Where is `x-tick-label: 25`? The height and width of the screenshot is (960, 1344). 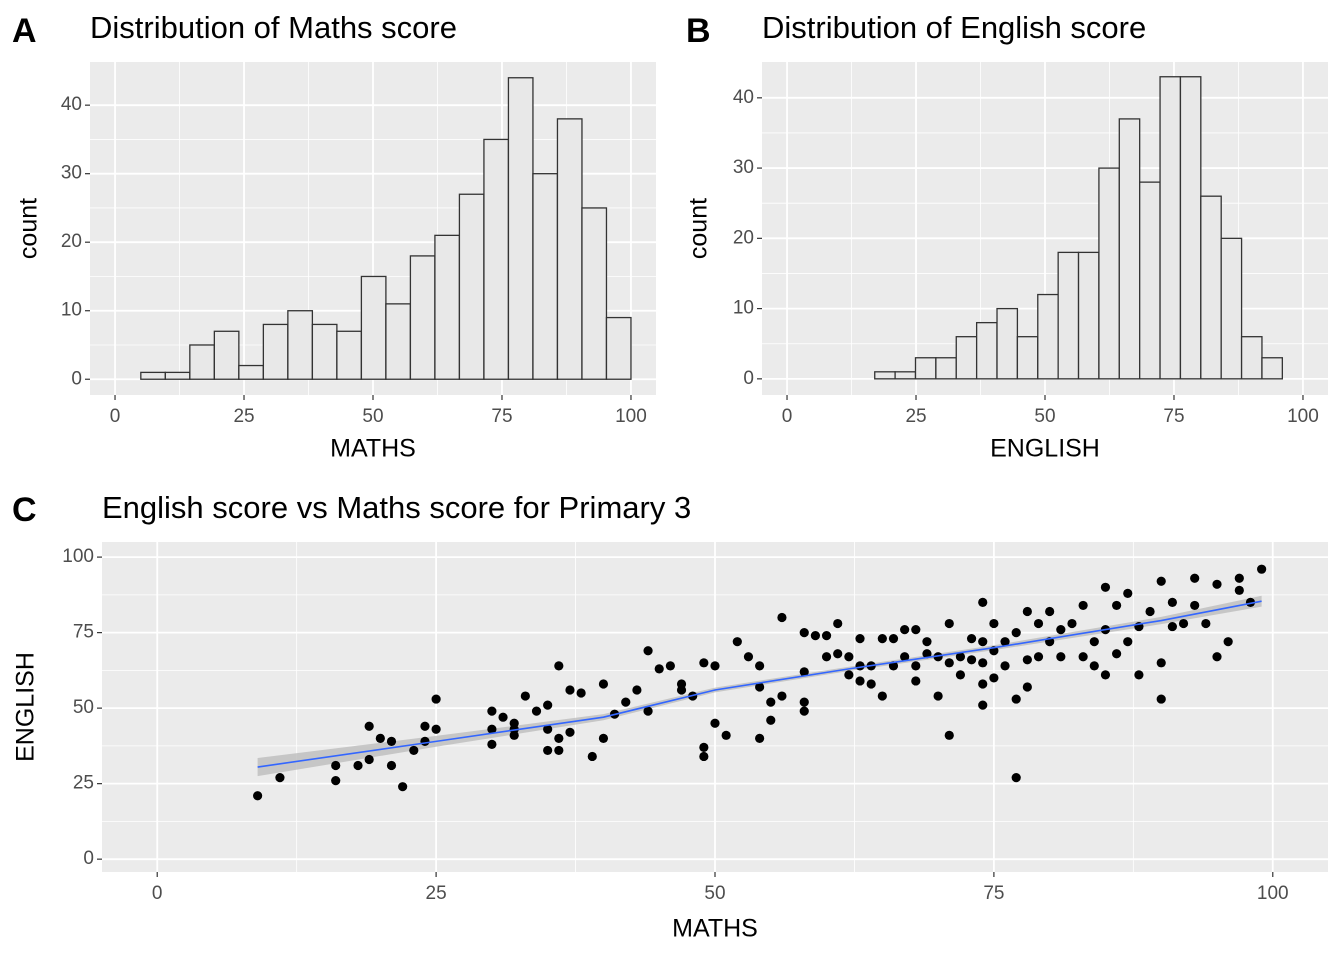
x-tick-label: 25 is located at coordinates (915, 416).